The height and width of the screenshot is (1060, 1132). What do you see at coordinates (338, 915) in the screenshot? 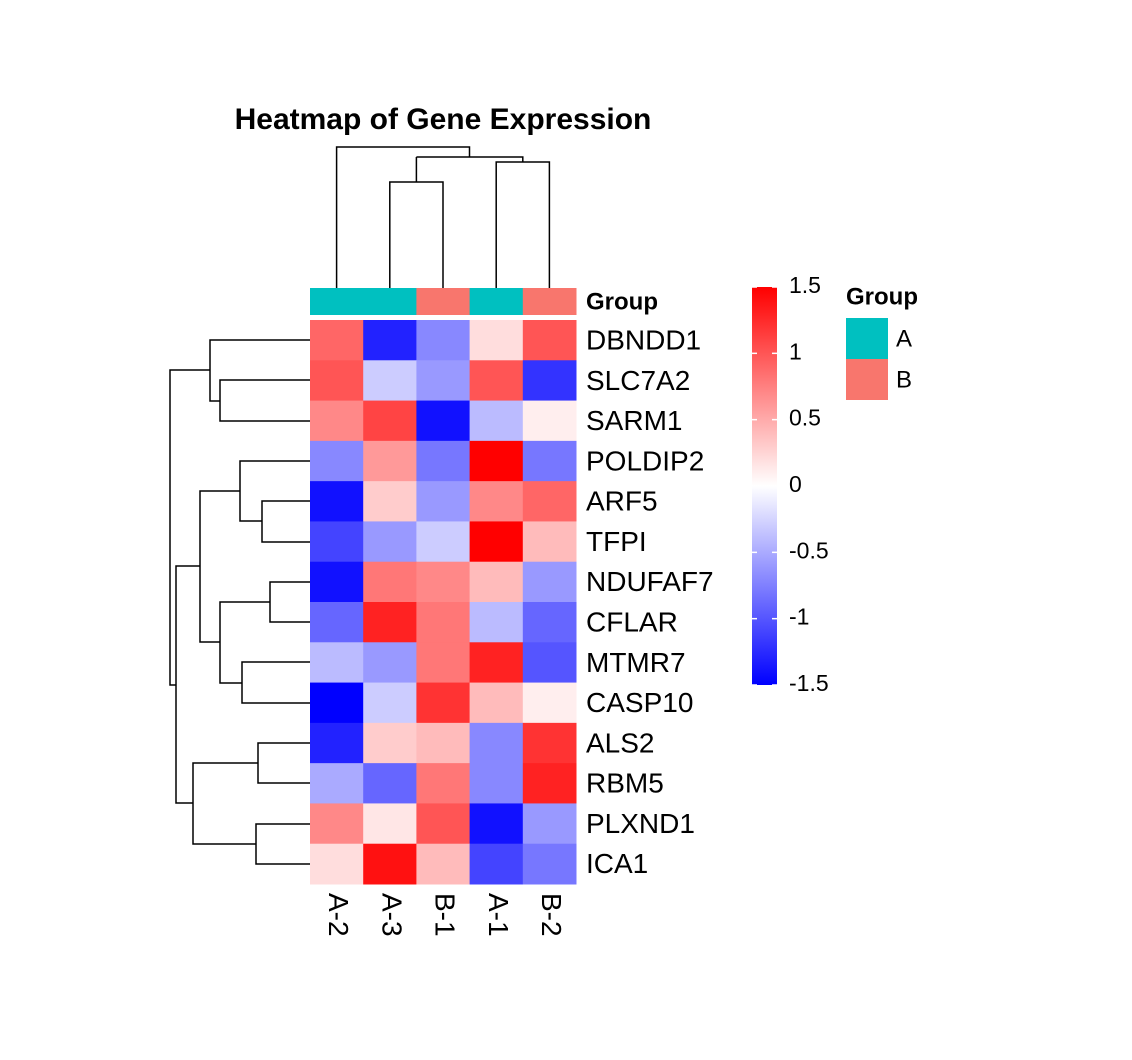
I see `column-label: A-2` at bounding box center [338, 915].